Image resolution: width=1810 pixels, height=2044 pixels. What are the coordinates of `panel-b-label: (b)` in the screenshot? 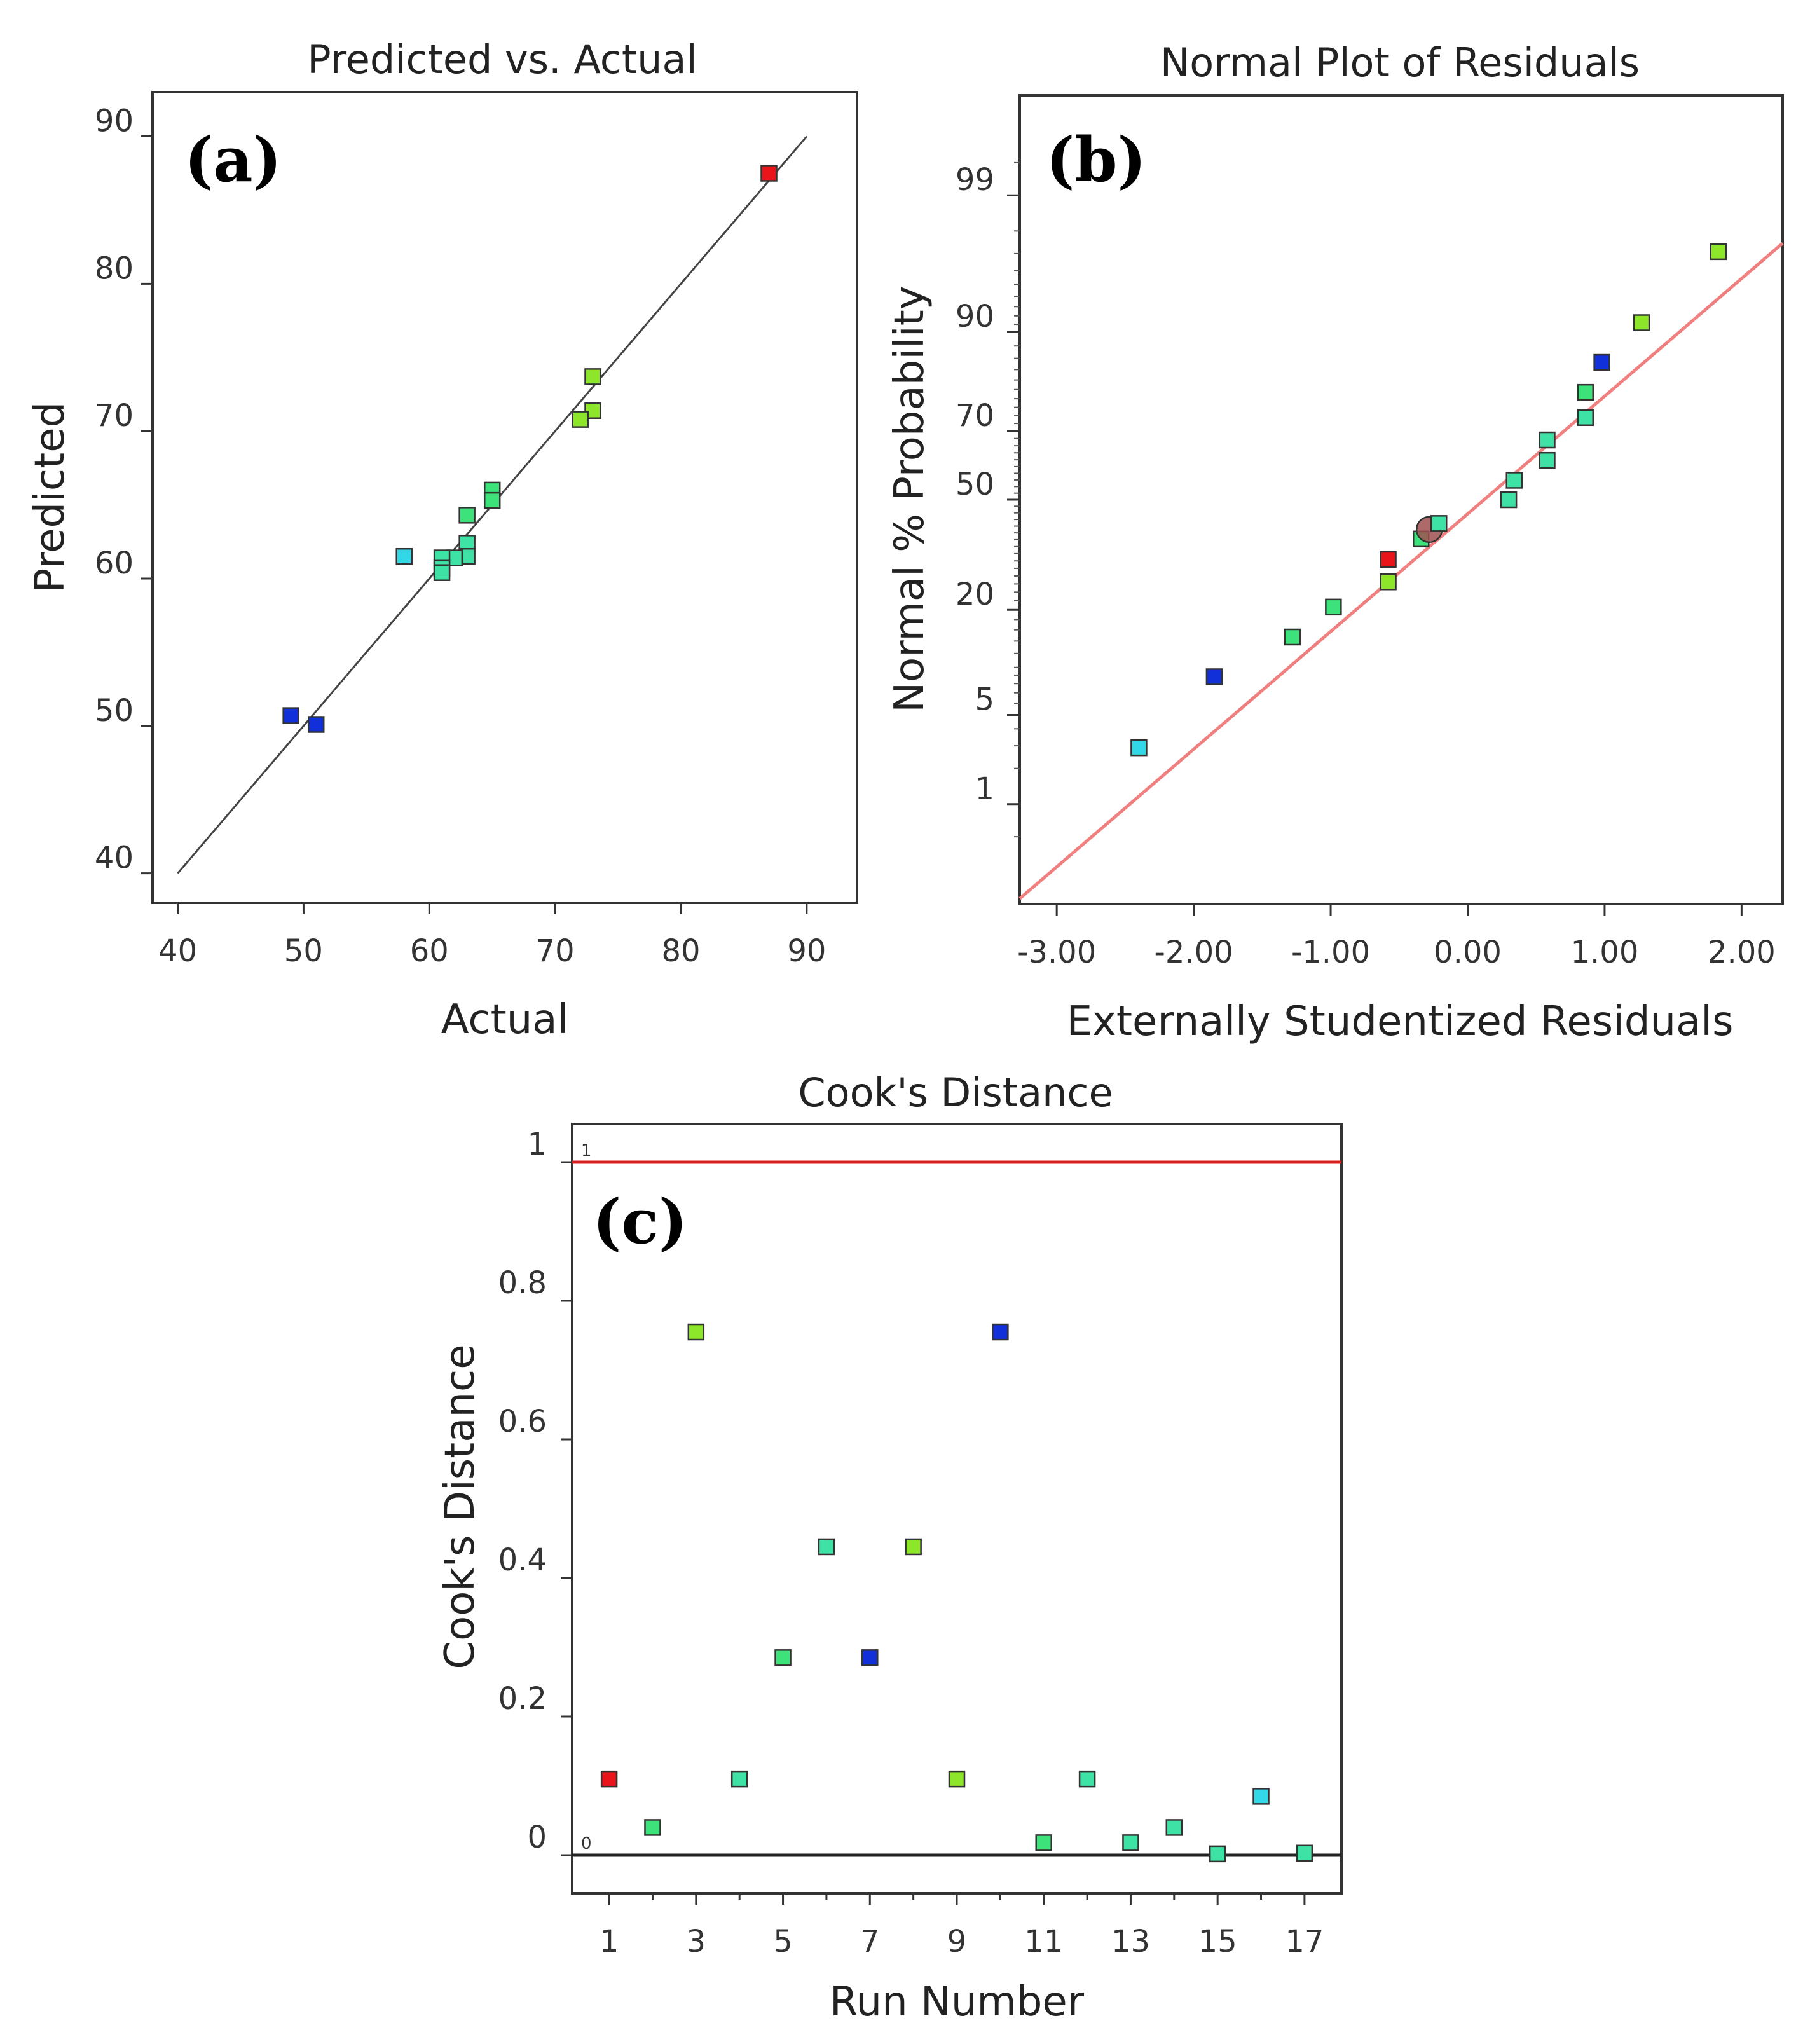 It's located at (1096, 160).